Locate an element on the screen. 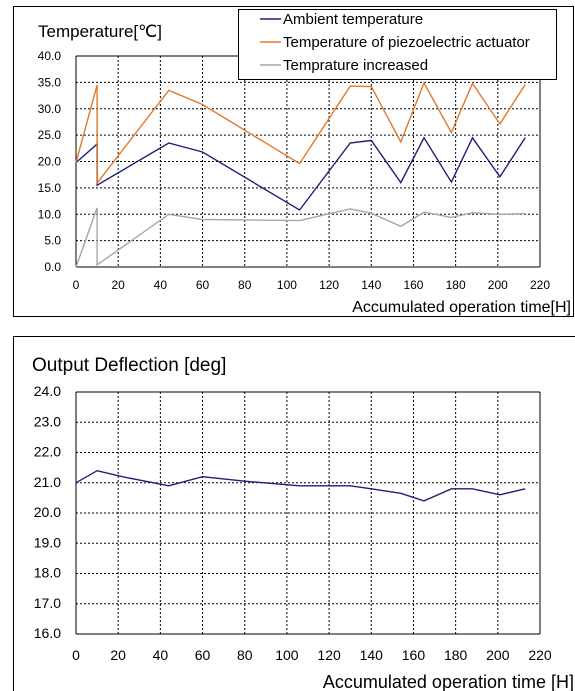  y-tick-label: 0.0 is located at coordinates (52, 267).